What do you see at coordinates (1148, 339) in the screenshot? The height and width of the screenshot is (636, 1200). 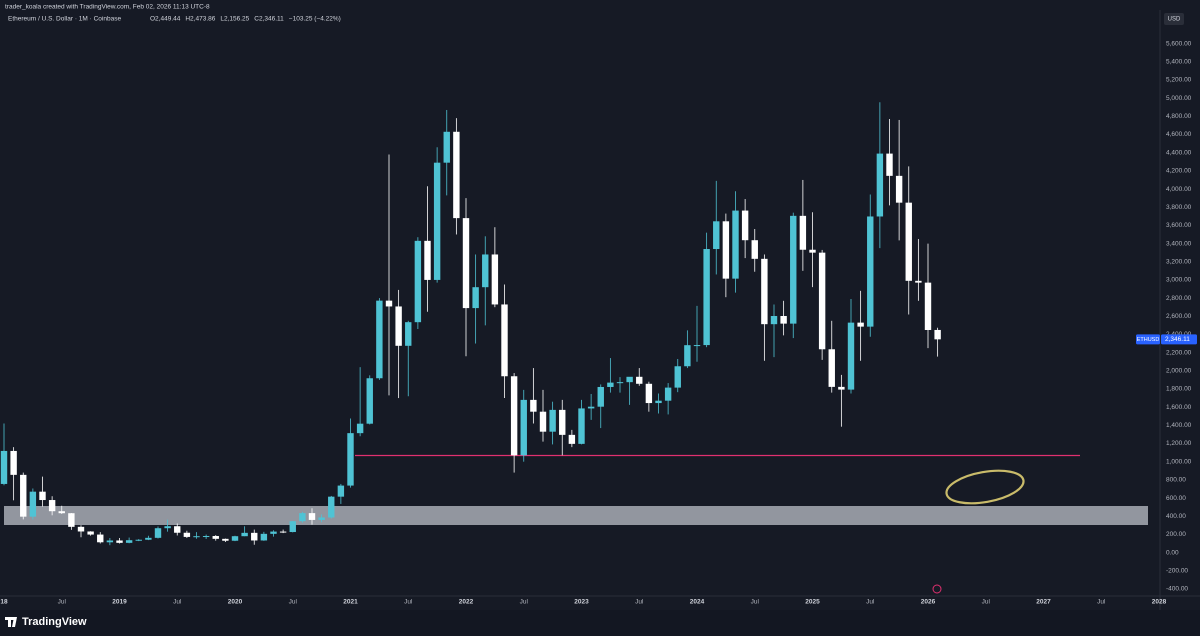 I see `symbol-tag` at bounding box center [1148, 339].